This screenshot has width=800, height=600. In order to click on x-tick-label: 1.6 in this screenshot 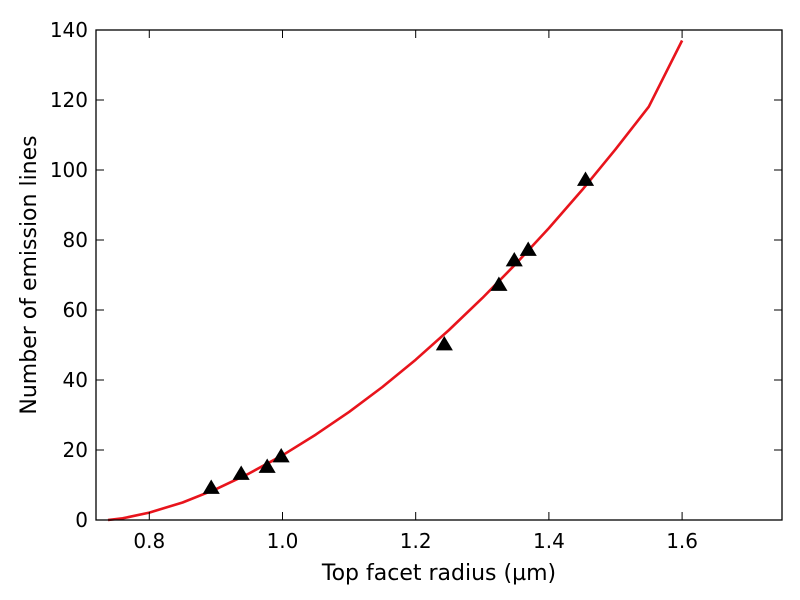, I will do `click(682, 541)`.